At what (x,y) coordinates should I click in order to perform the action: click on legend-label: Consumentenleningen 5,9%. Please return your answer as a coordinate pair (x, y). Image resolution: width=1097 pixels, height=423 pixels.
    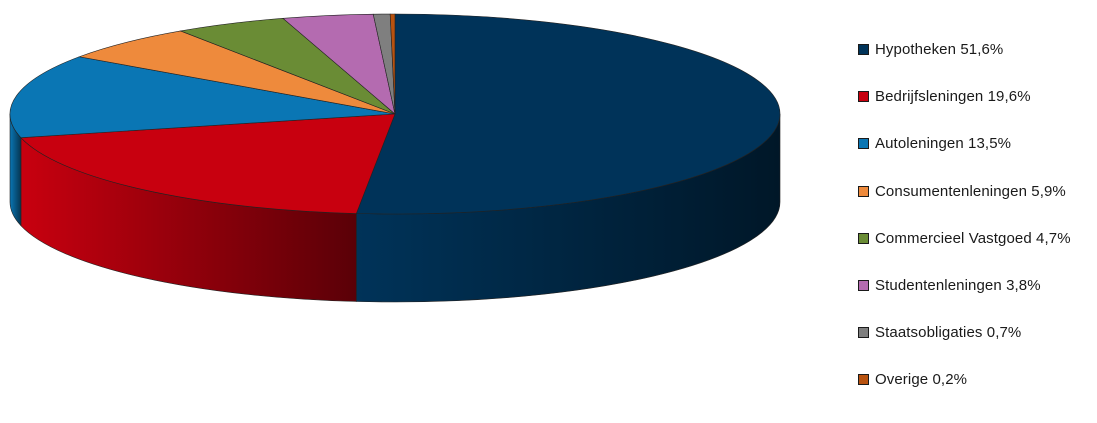
    Looking at the image, I should click on (970, 191).